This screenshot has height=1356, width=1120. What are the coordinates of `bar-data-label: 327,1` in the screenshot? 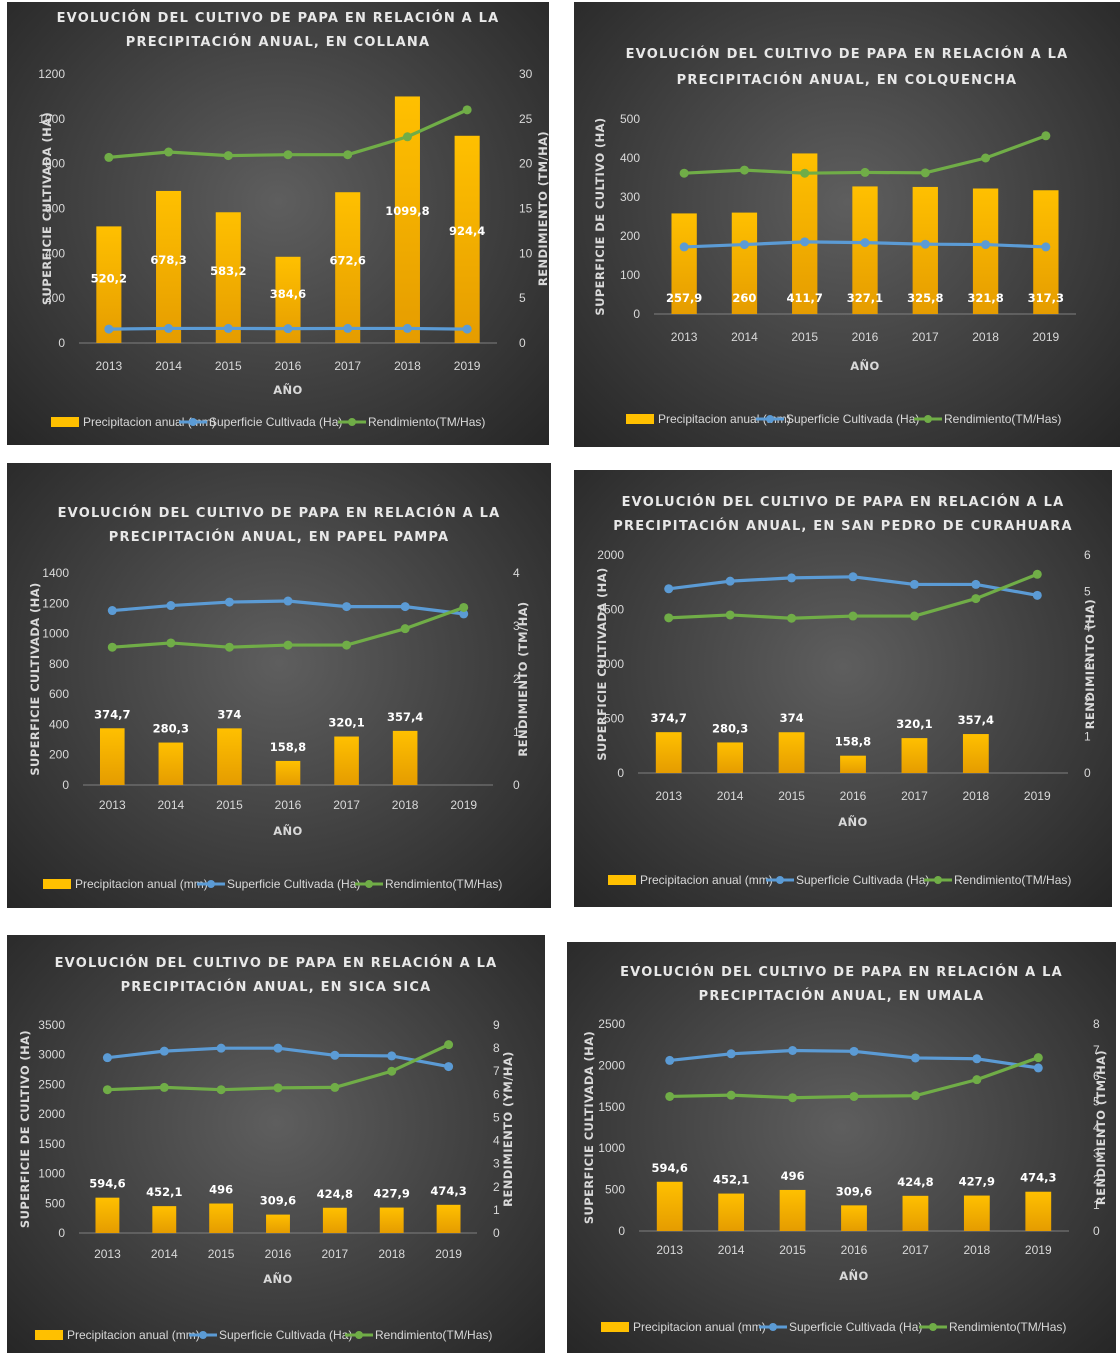 It's located at (865, 298).